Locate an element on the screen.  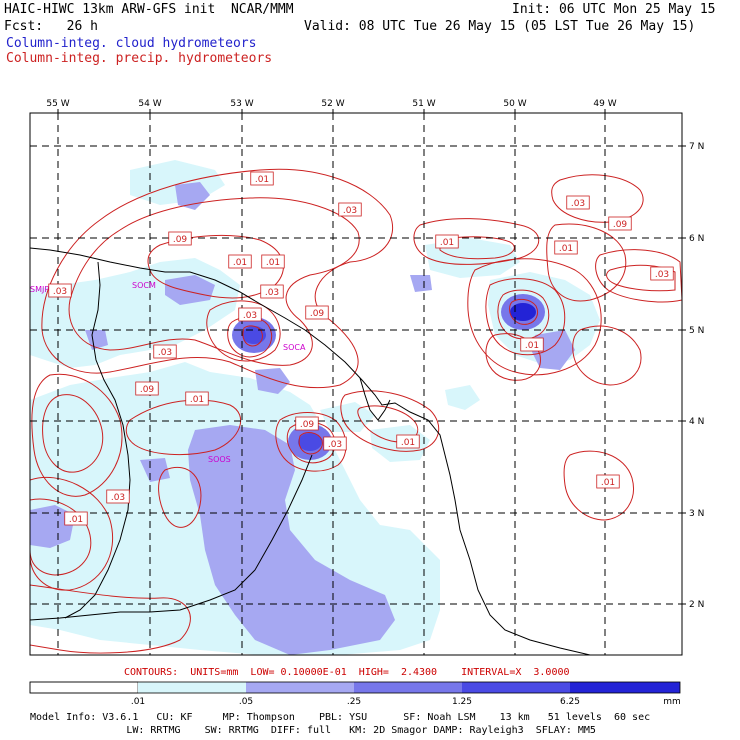
lat-label: 7 N is located at coordinates (696, 147).